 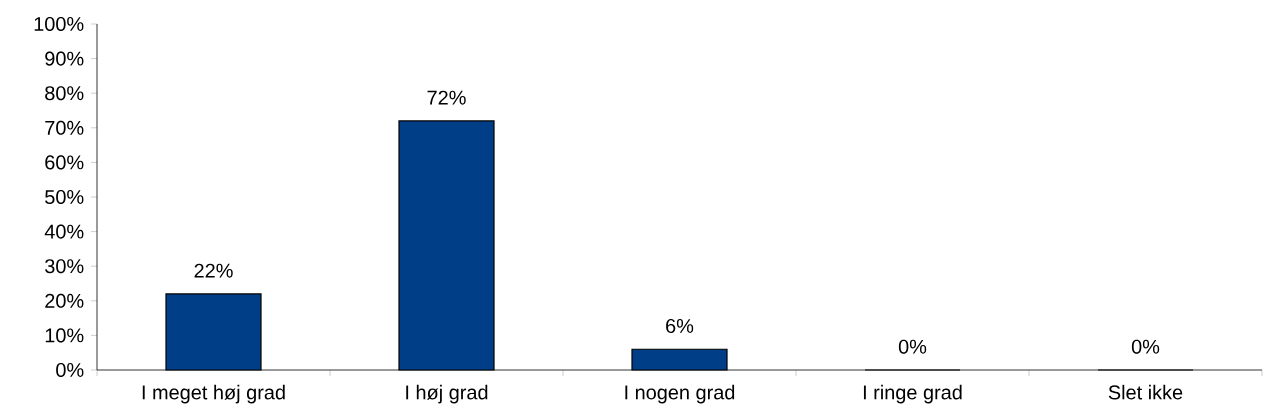 What do you see at coordinates (446, 97) in the screenshot?
I see `data-label: 72%` at bounding box center [446, 97].